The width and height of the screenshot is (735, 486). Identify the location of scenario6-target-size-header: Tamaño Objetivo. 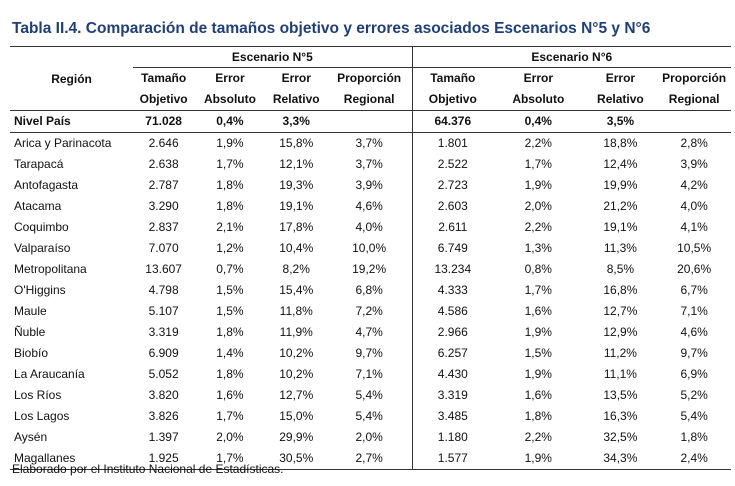
(452, 89).